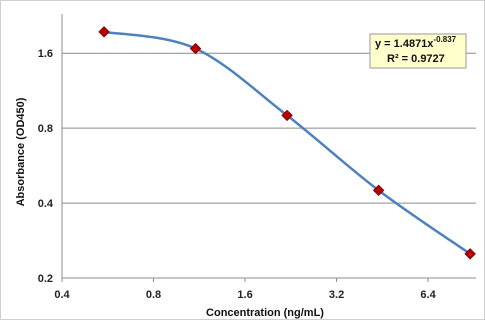 This screenshot has height=320, width=485. I want to click on y-tick-label: 1.6, so click(45, 54).